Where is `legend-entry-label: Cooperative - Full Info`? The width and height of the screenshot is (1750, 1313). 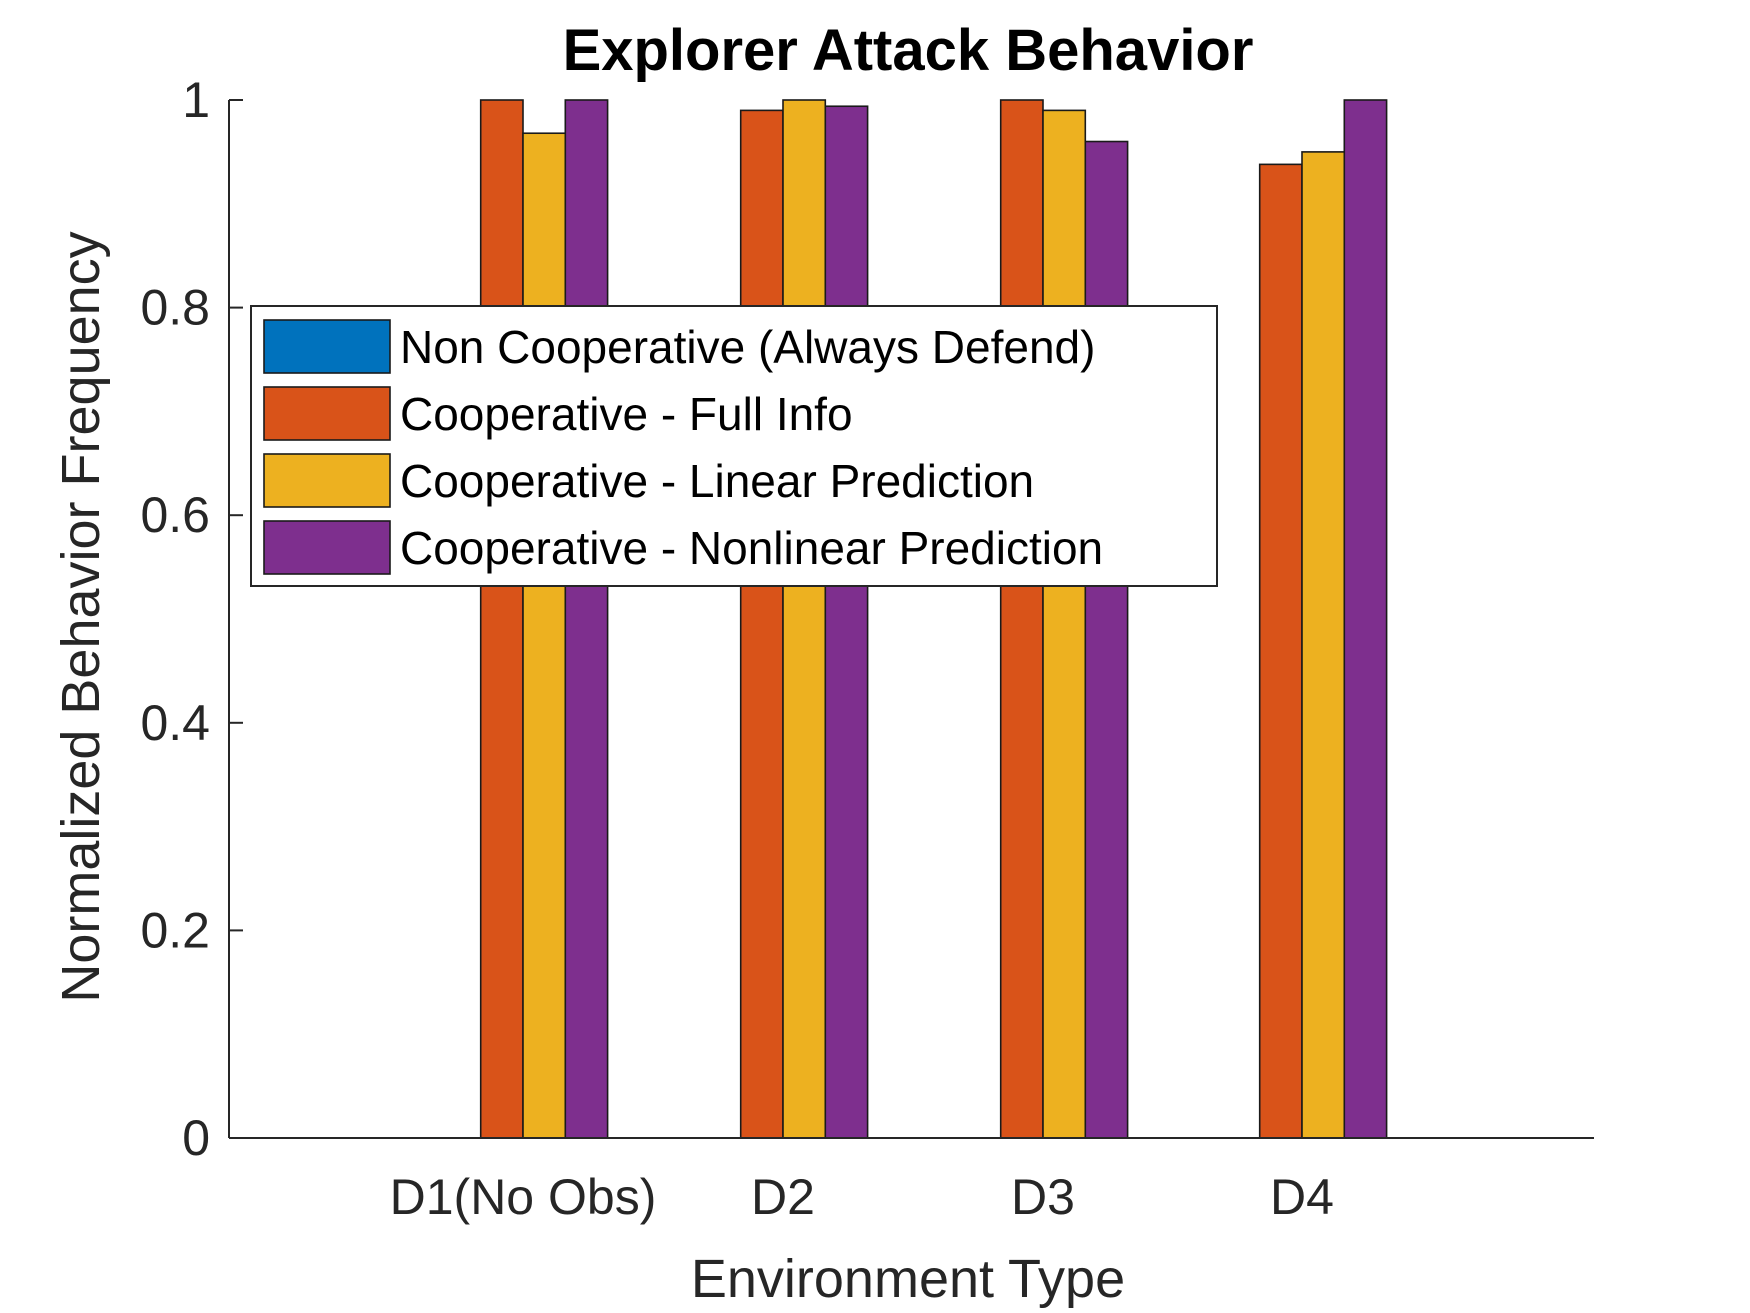
legend-entry-label: Cooperative - Full Info is located at coordinates (626, 414).